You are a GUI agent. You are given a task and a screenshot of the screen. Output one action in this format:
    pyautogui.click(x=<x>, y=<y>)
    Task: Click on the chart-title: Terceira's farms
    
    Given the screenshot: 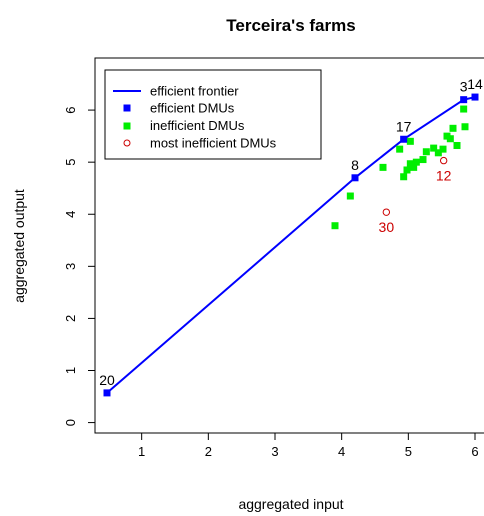 What is the action you would take?
    pyautogui.click(x=290, y=25)
    